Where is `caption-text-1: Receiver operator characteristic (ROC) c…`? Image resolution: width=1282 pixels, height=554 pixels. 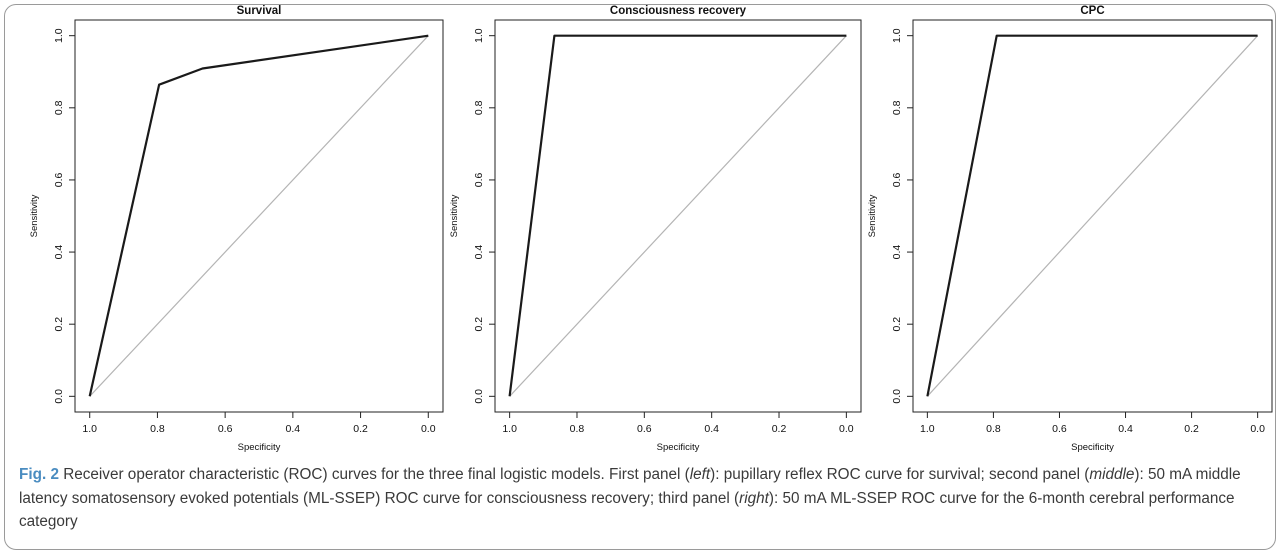
caption-text-1: Receiver operator characteristic (ROC) c… is located at coordinates (374, 474).